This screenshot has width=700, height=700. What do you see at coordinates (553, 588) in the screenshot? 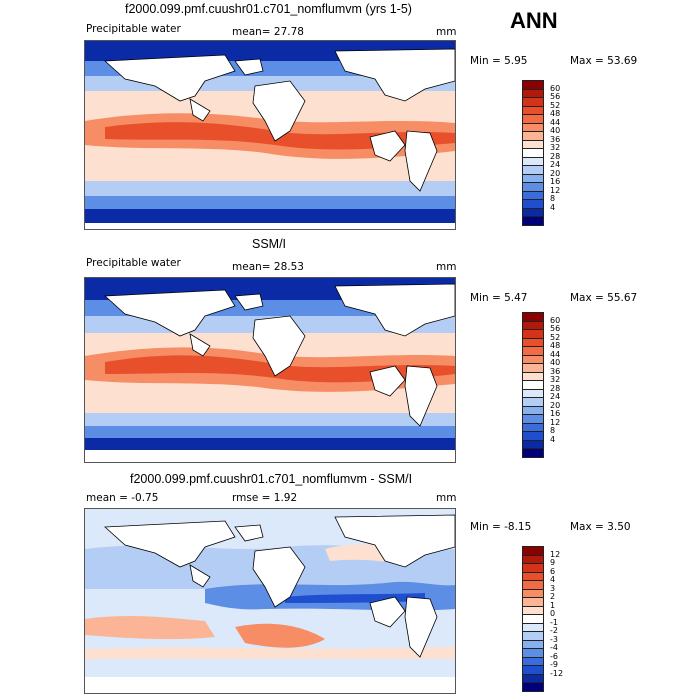
I see `colorbar-label: 3` at bounding box center [553, 588].